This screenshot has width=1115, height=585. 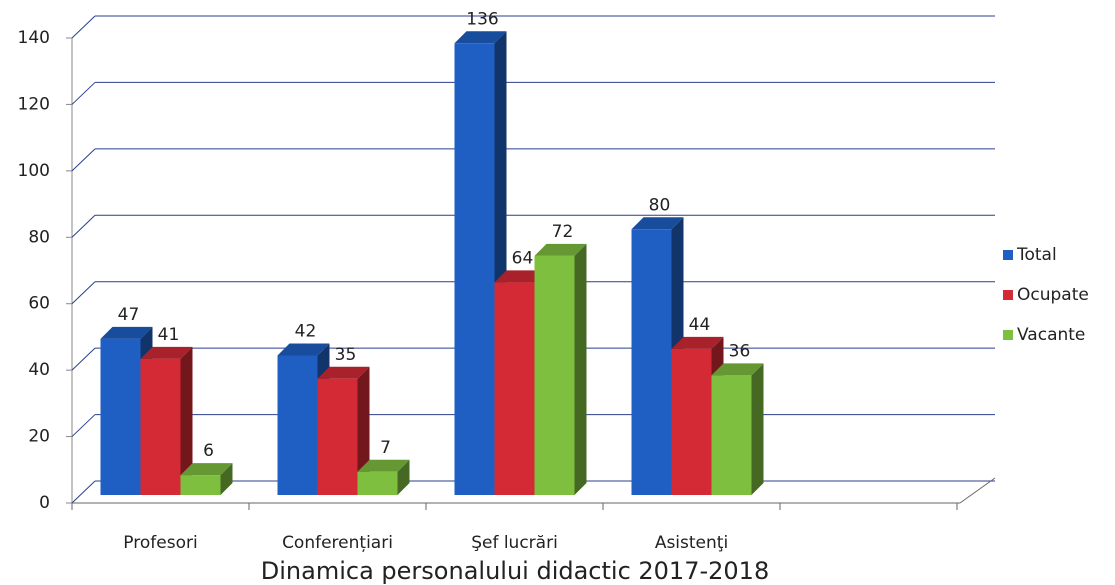 What do you see at coordinates (660, 205) in the screenshot?
I see `data-label: 80` at bounding box center [660, 205].